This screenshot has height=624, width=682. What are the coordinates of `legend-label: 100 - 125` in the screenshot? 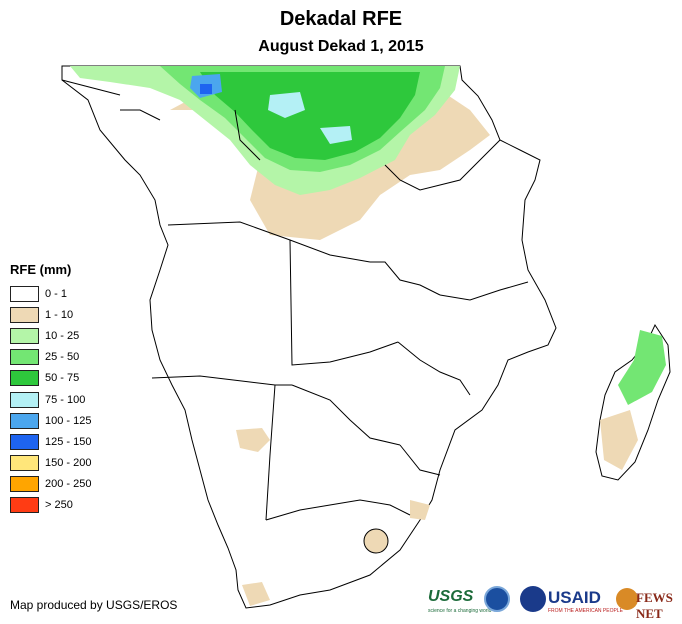 It's located at (68, 420).